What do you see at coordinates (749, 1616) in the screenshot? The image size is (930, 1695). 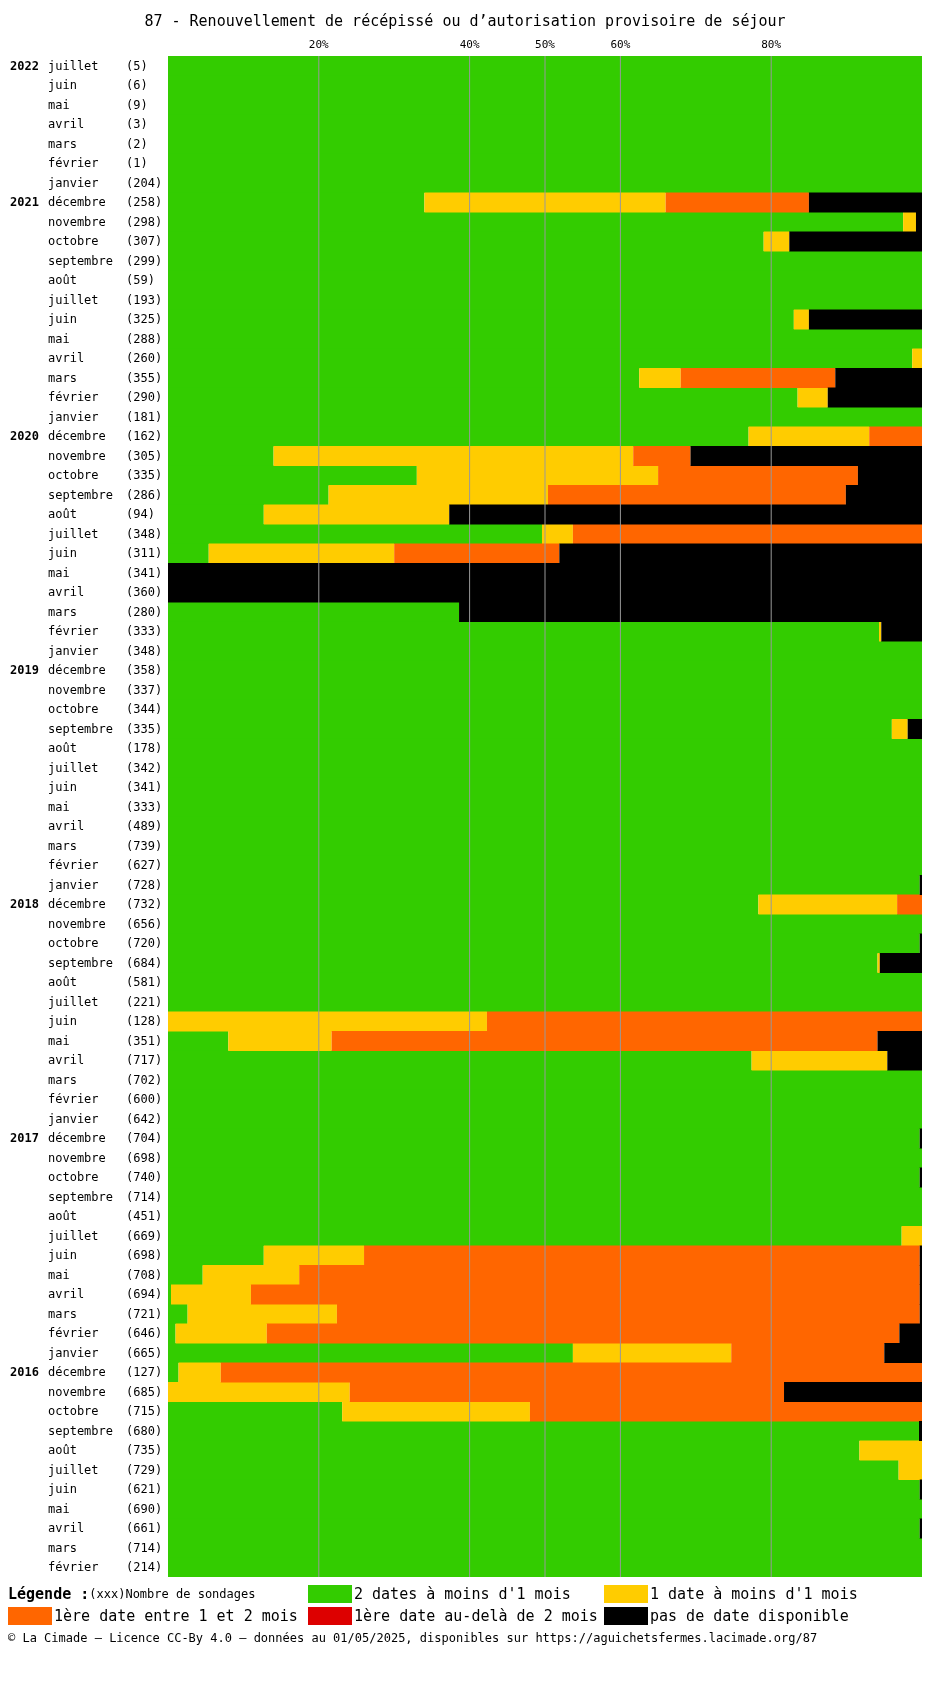 I see `legend-label: pas de date disponible` at bounding box center [749, 1616].